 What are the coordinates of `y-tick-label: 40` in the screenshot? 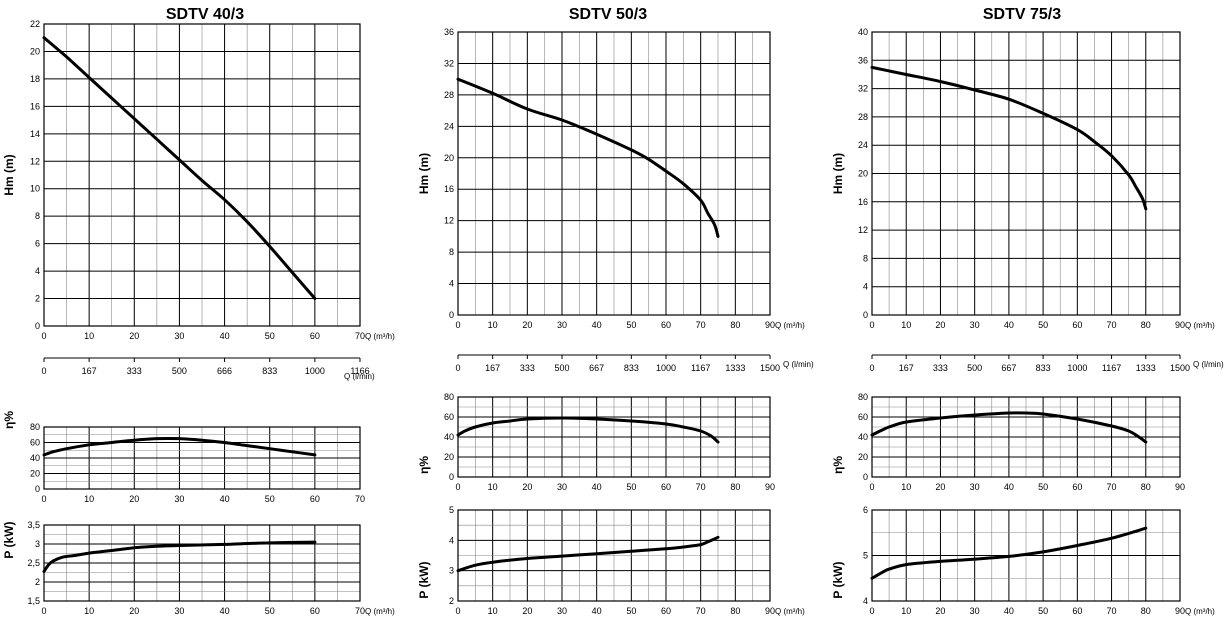 It's located at (863, 32).